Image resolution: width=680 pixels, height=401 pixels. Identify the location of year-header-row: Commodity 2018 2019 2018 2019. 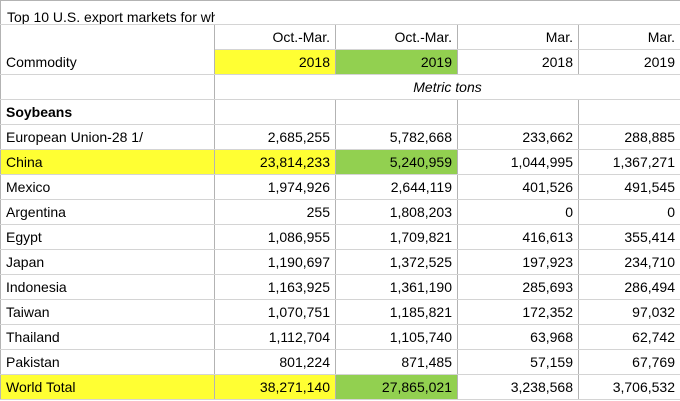
(340, 62).